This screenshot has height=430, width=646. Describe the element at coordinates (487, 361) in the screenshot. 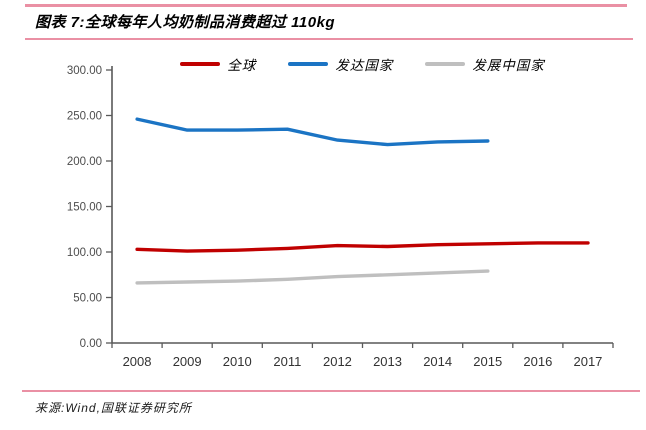

I see `x-axis-tick-label: 2015` at that location.